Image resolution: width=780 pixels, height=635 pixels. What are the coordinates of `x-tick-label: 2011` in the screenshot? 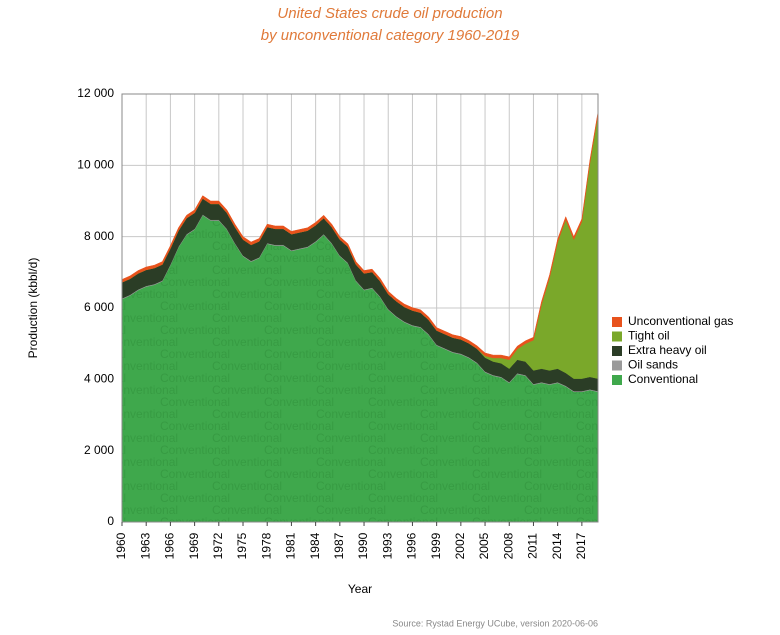 It's located at (533, 546).